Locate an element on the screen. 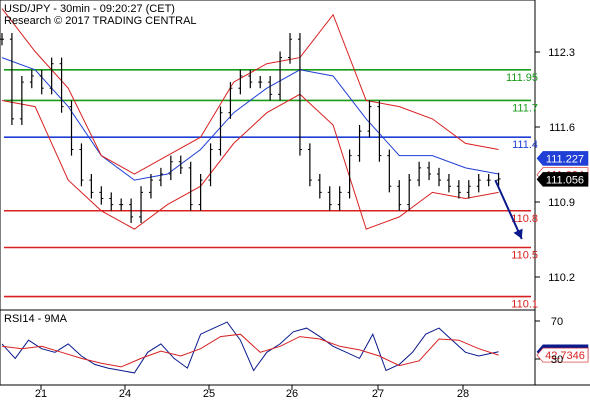 Image resolution: width=590 pixels, height=400 pixels. level-label: 110.1 is located at coordinates (524, 305).